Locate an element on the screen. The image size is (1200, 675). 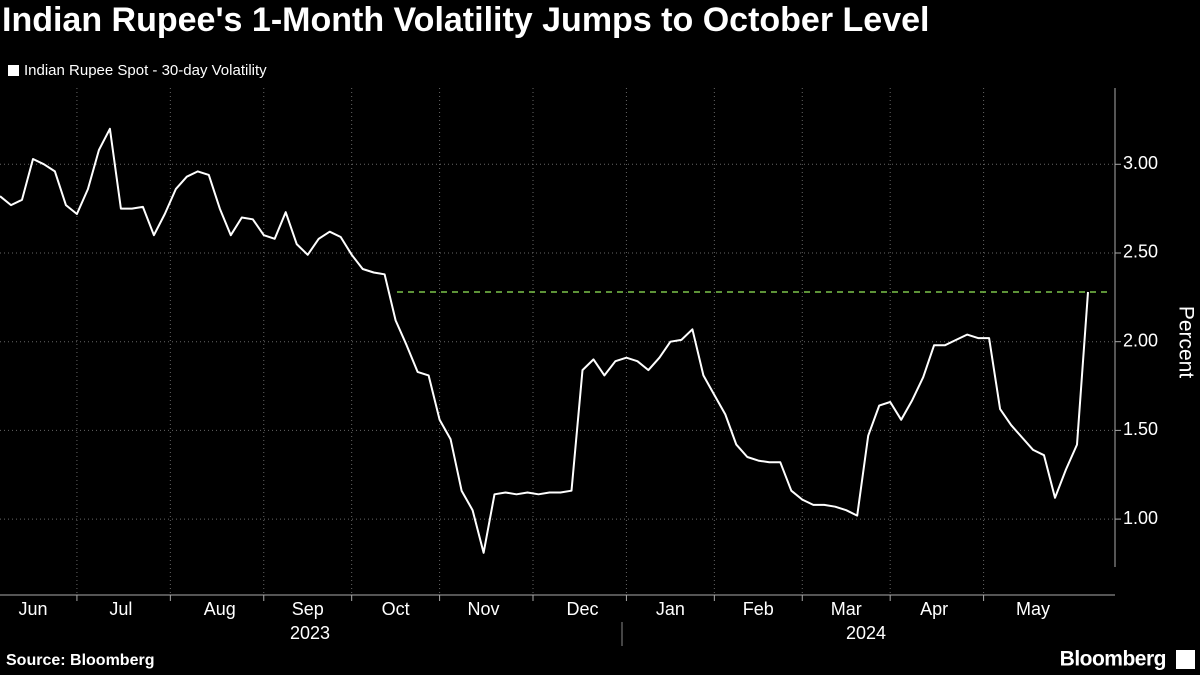
x-tick-label: Nov is located at coordinates (484, 609).